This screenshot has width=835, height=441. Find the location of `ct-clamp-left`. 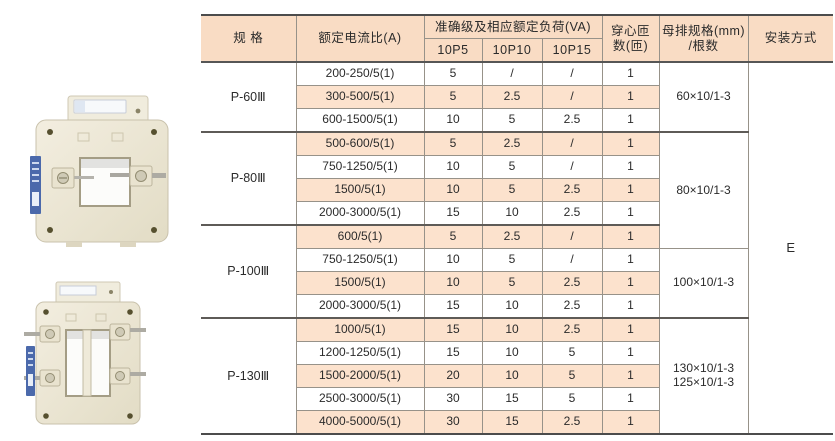

ct-clamp-left is located at coordinates (63, 178).